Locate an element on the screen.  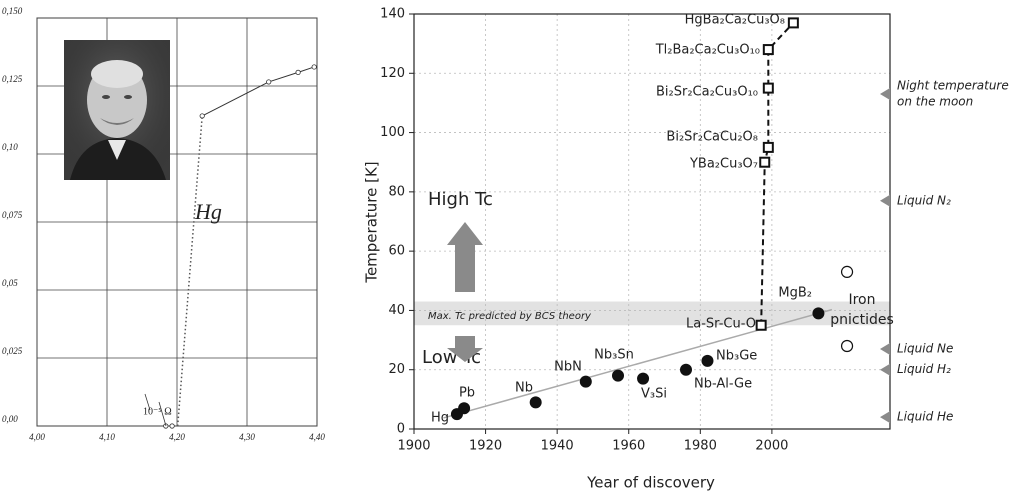
bcs-label: Max. Tc predicted by BCS theory is located at coordinates (510, 316).